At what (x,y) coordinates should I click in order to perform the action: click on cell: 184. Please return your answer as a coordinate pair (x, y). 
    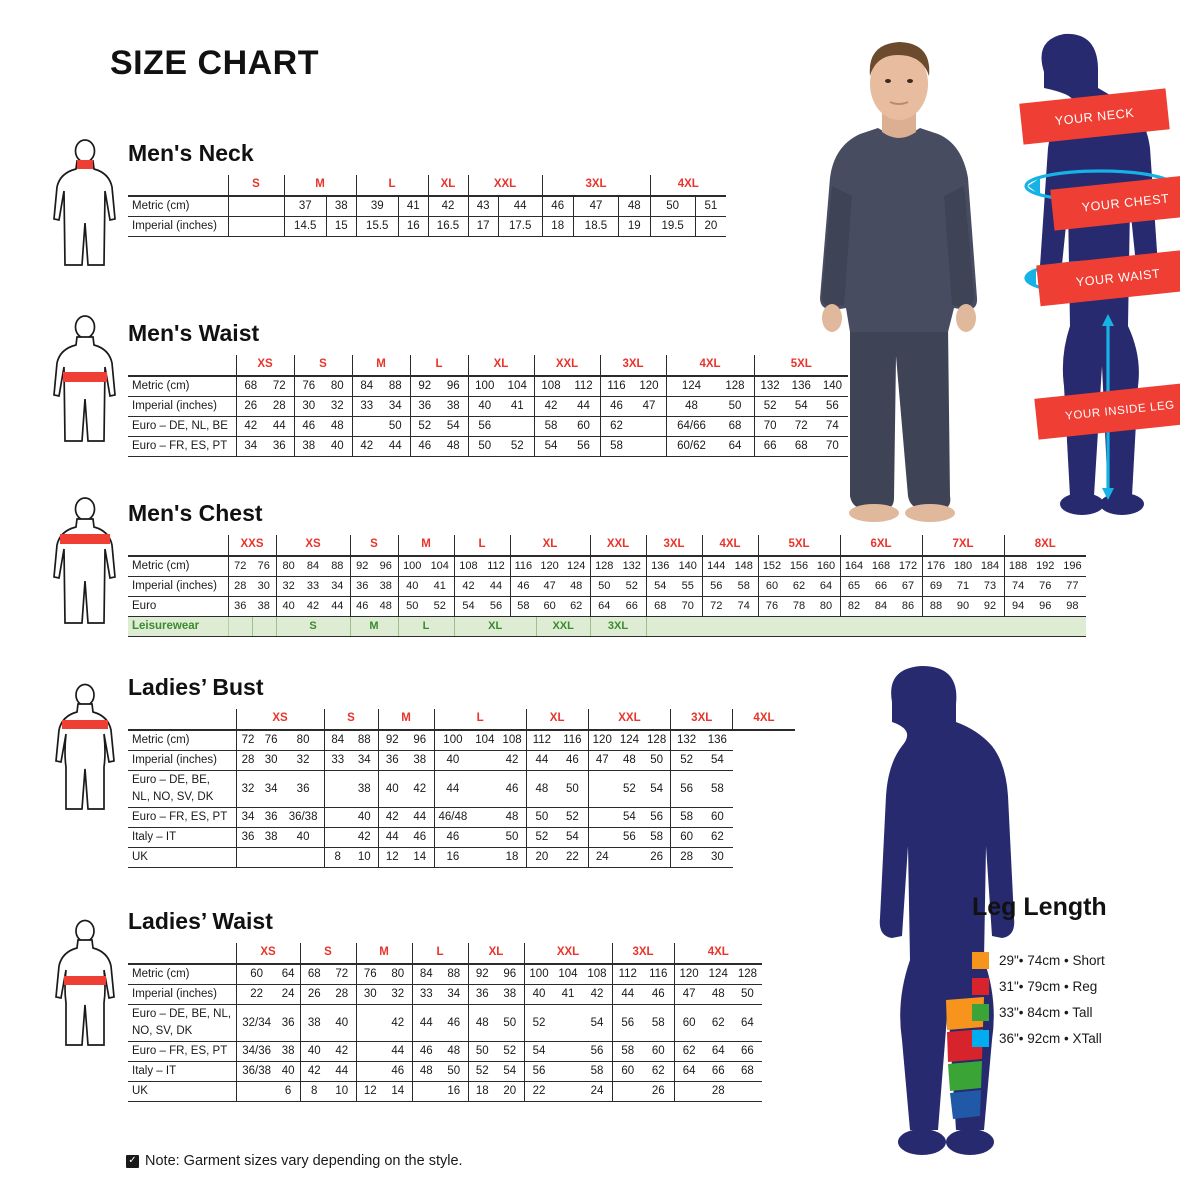
    Looking at the image, I should click on (990, 566).